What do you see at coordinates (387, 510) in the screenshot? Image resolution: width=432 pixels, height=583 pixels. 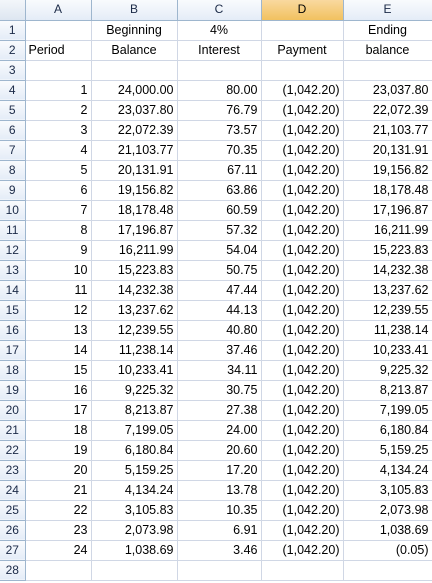 I see `cell-e: 2,073.98` at bounding box center [387, 510].